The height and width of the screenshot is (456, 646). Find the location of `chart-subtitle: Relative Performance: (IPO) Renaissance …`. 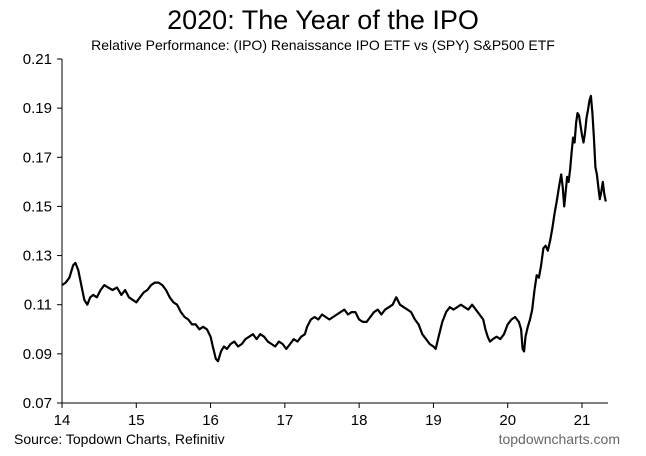

chart-subtitle: Relative Performance: (IPO) Renaissance … is located at coordinates (323, 45).